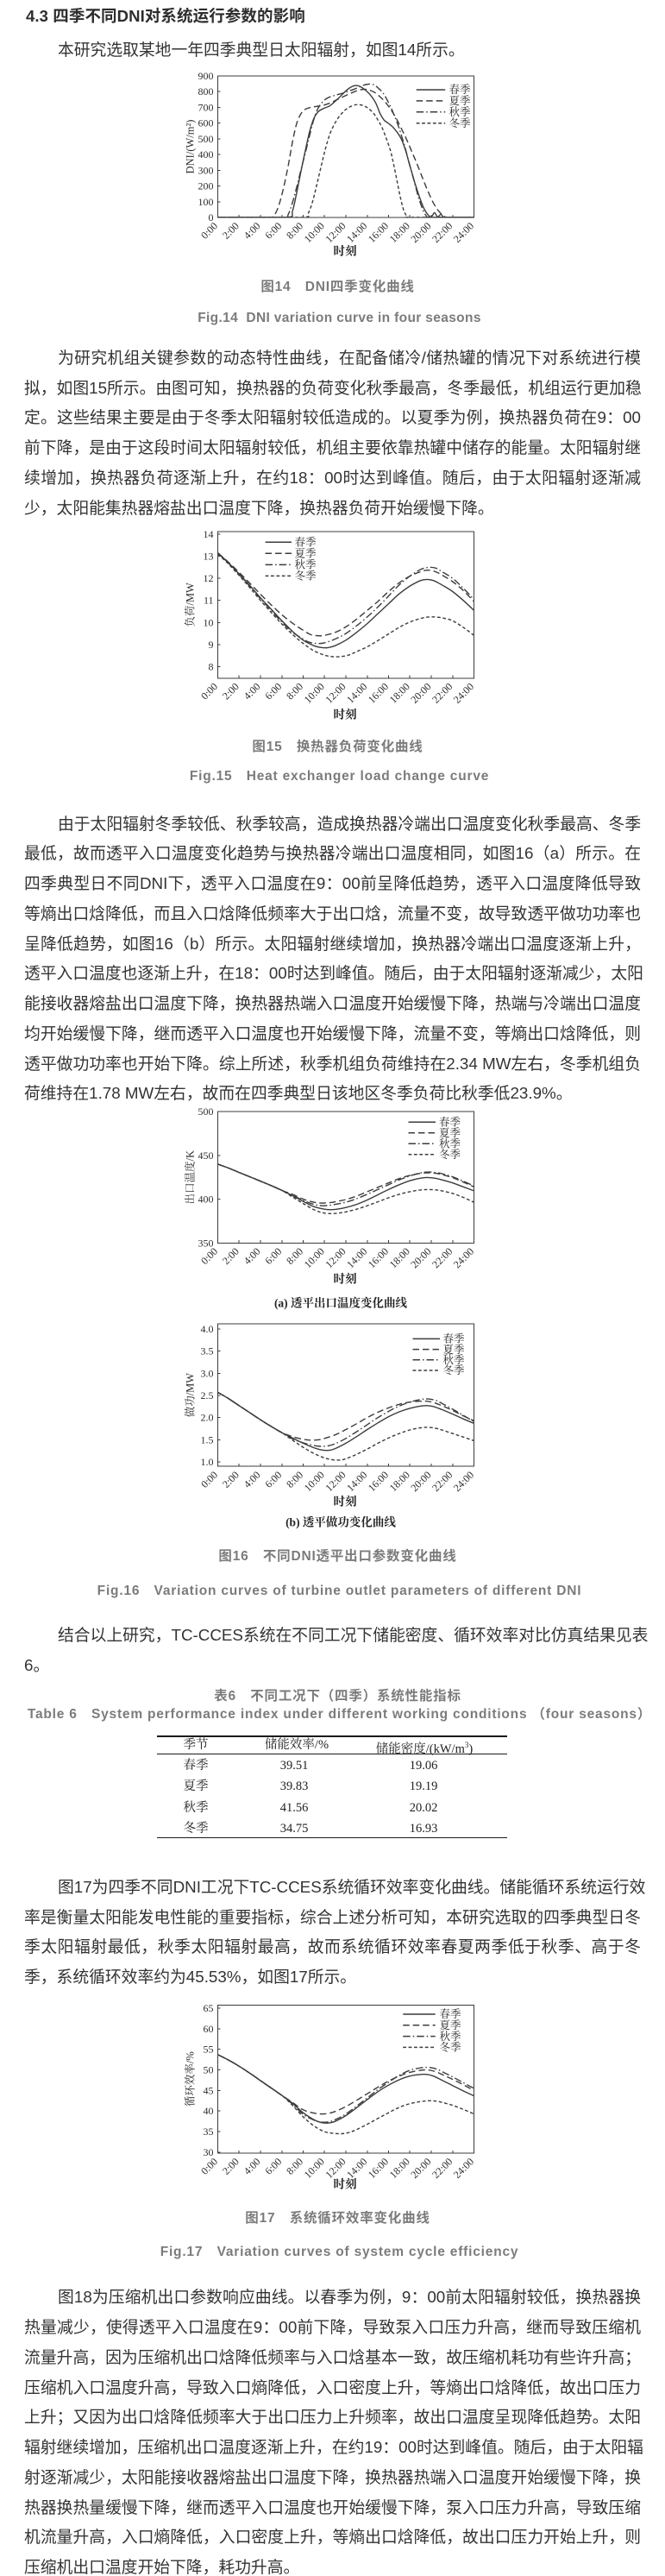 The image size is (665, 2576). Describe the element at coordinates (209, 2152) in the screenshot. I see `svg-text: 30` at that location.